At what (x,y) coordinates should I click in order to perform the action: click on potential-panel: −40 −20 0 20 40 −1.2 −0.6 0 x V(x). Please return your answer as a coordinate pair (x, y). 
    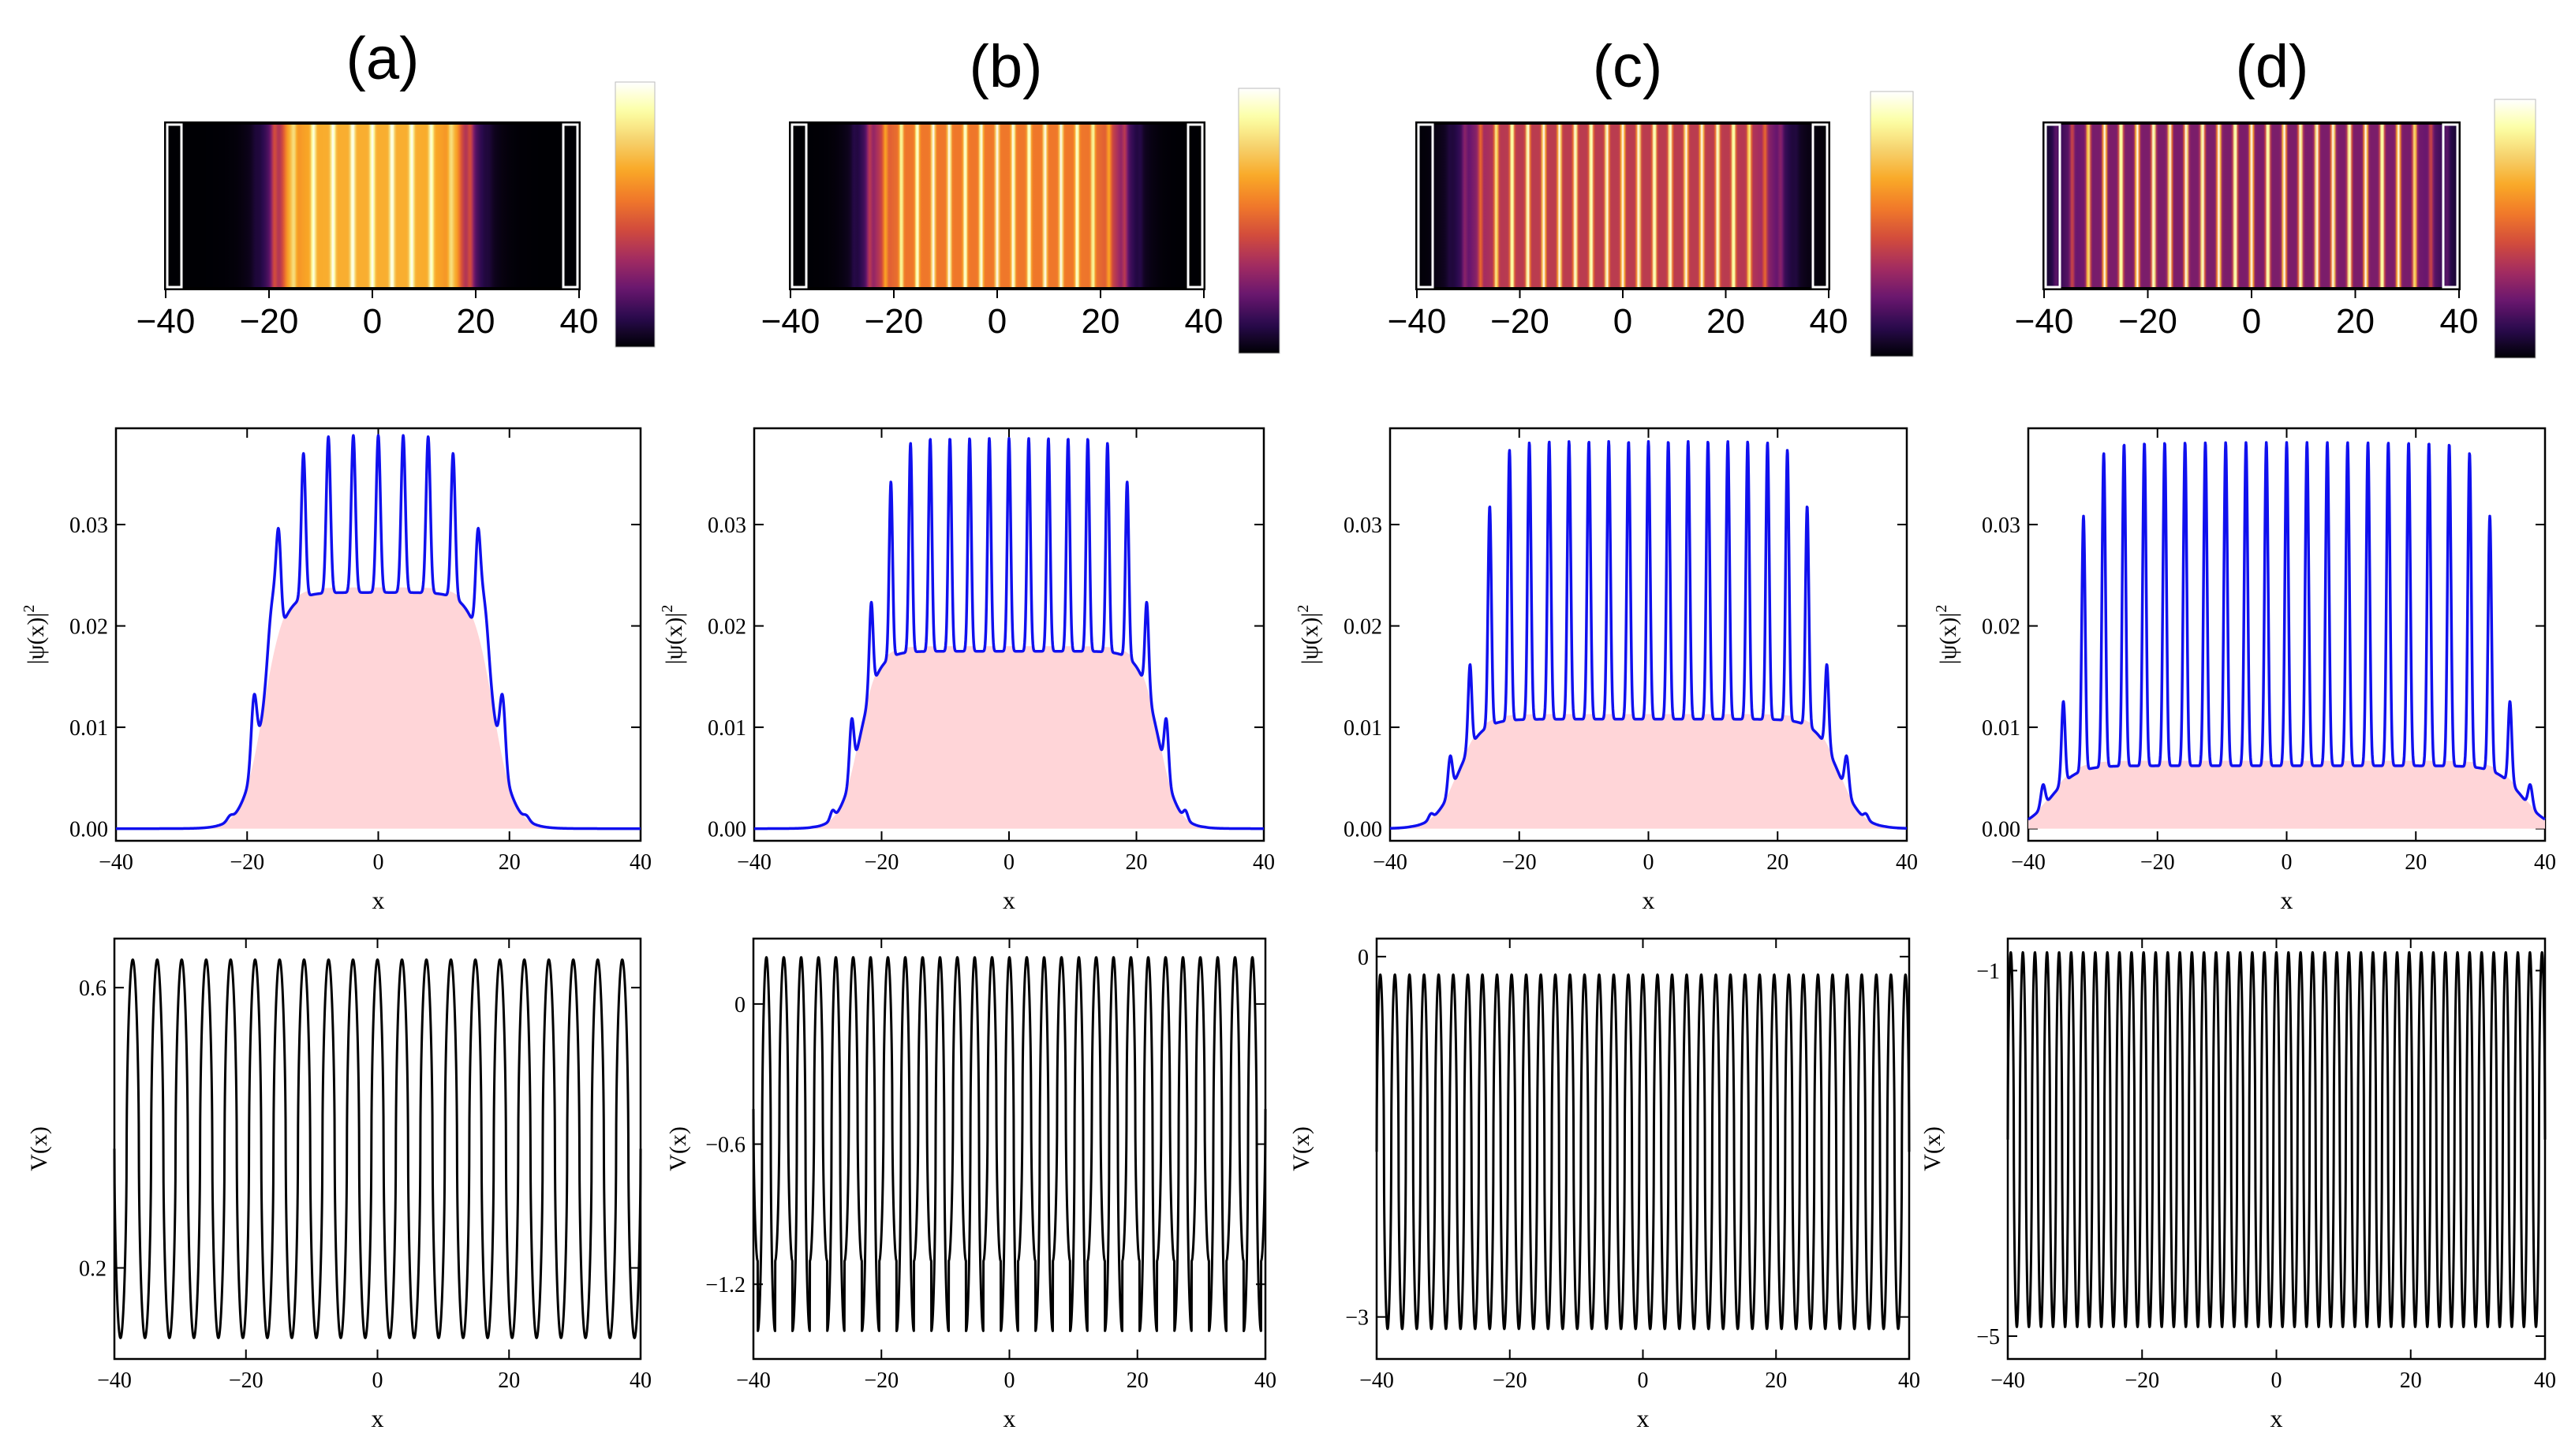
    Looking at the image, I should click on (970, 1184).